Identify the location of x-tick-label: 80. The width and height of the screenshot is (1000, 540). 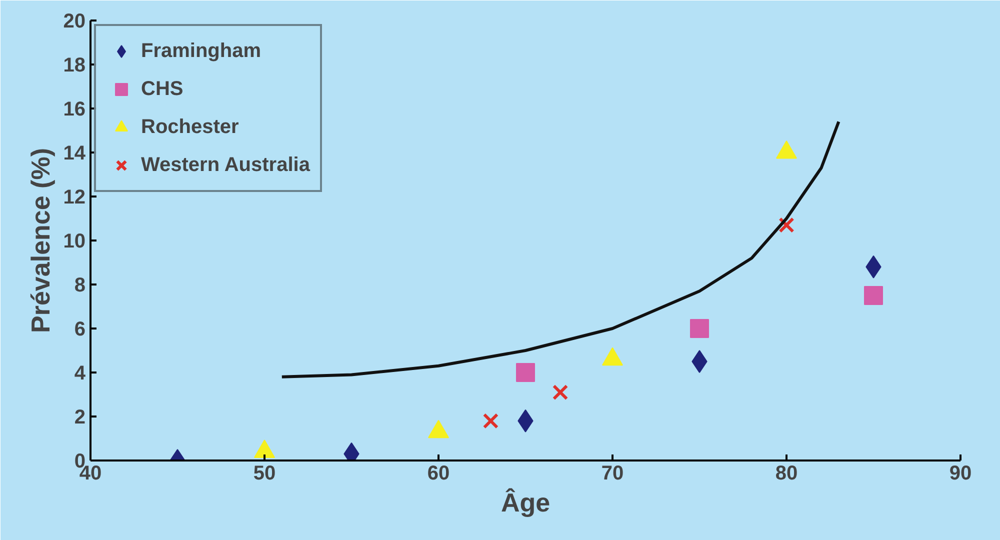
(786, 473).